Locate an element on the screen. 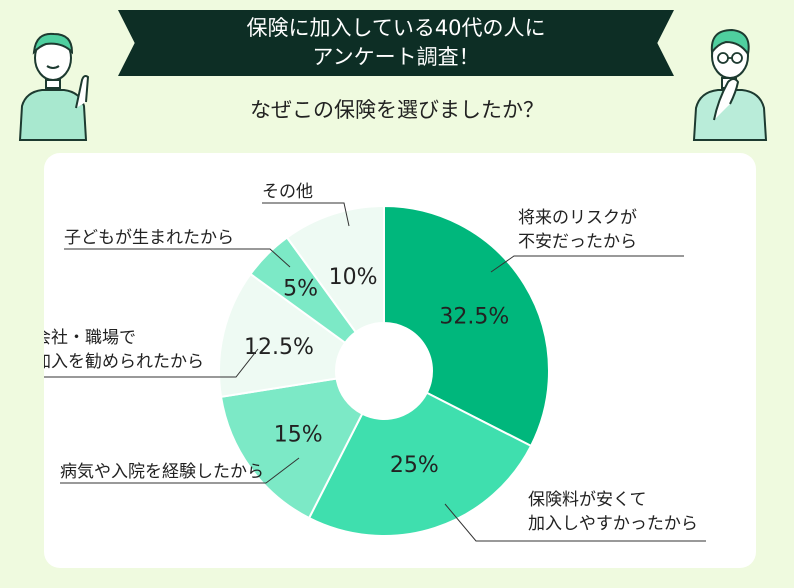 This screenshot has height=588, width=794. category-label-4-line-1: 会社・職場で is located at coordinates (90, 338).